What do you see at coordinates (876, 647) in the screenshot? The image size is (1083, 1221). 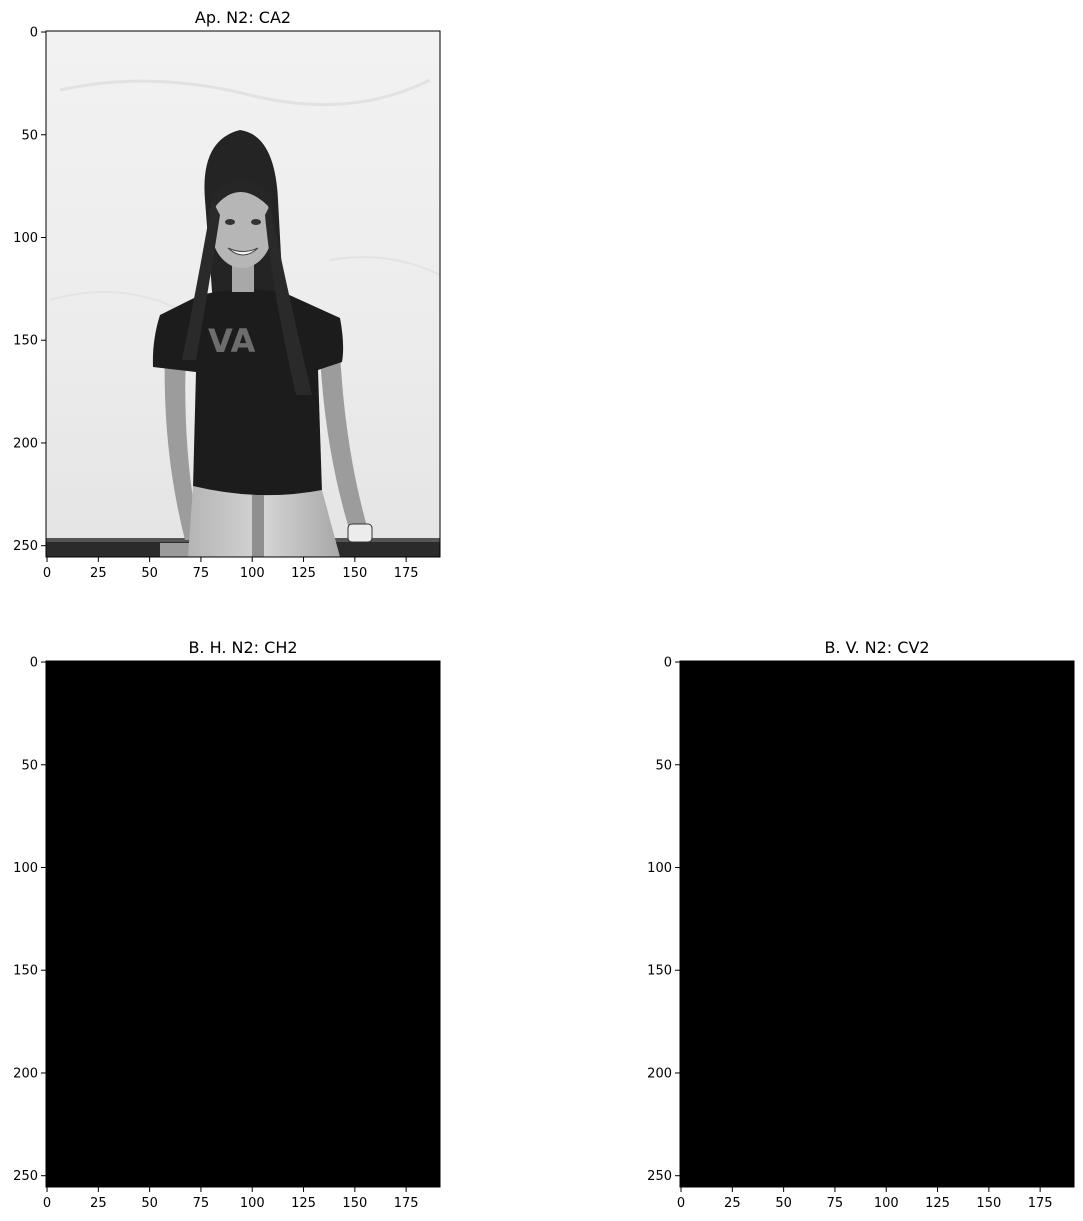 I see `panel-title: B. V. N2: CV2` at bounding box center [876, 647].